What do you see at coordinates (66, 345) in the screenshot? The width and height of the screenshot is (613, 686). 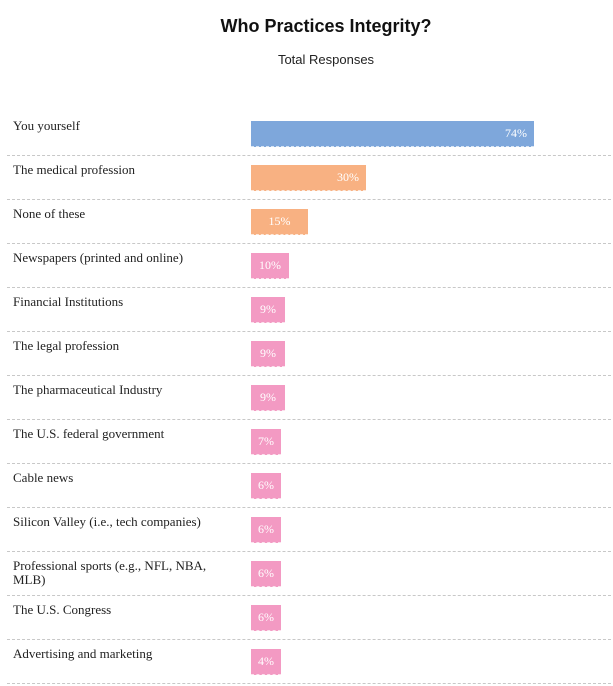 I see `category-label: The legal profession` at bounding box center [66, 345].